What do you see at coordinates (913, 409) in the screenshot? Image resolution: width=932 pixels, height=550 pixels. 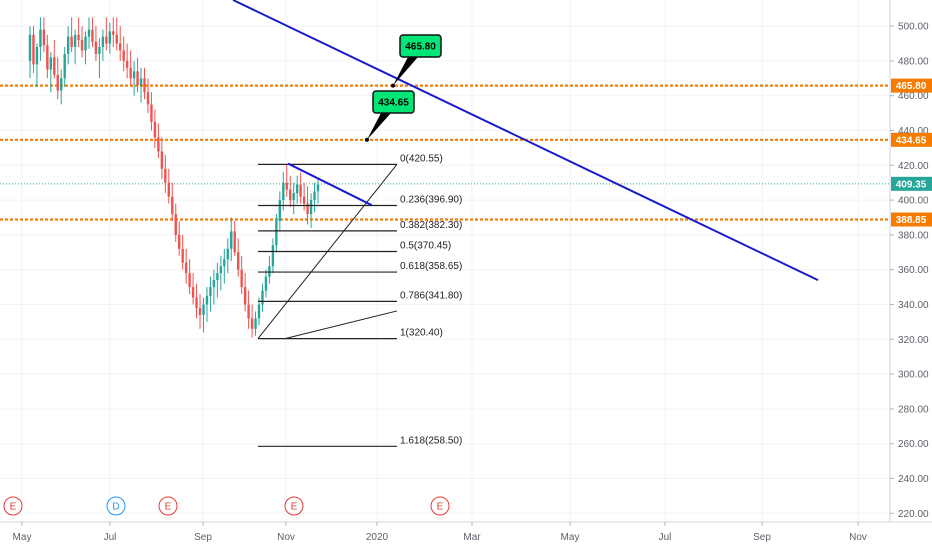 I see `price-tick-label: 280.00` at bounding box center [913, 409].